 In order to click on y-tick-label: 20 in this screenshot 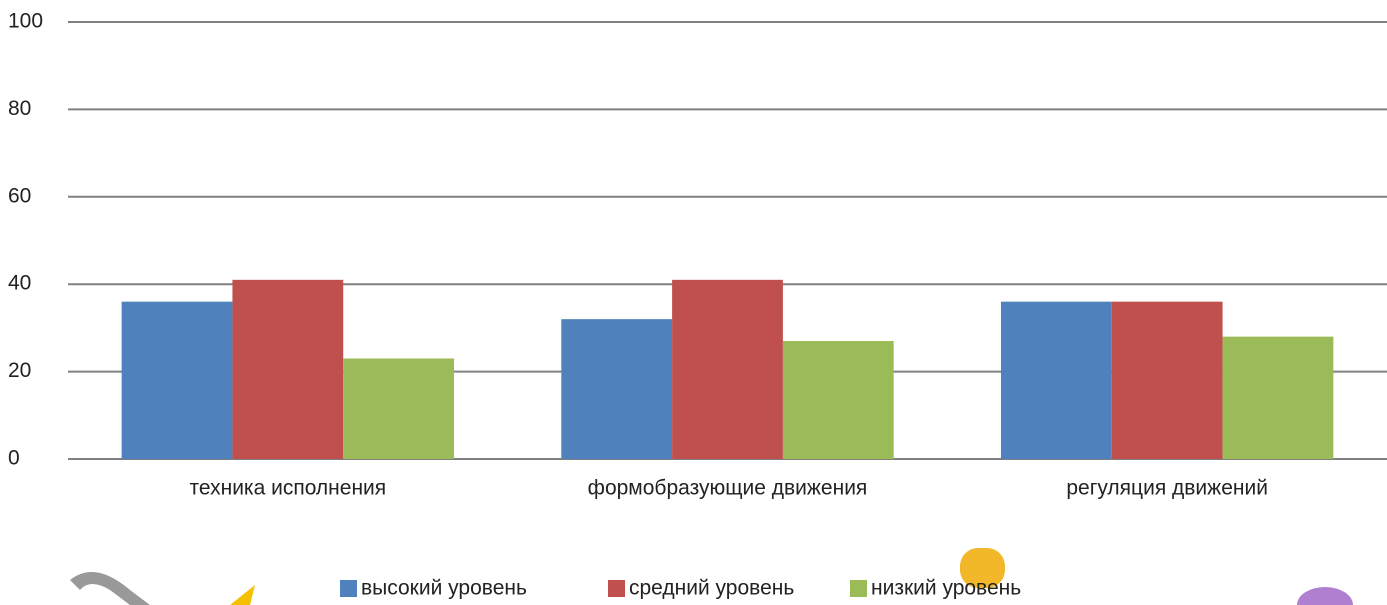, I will do `click(19, 370)`.